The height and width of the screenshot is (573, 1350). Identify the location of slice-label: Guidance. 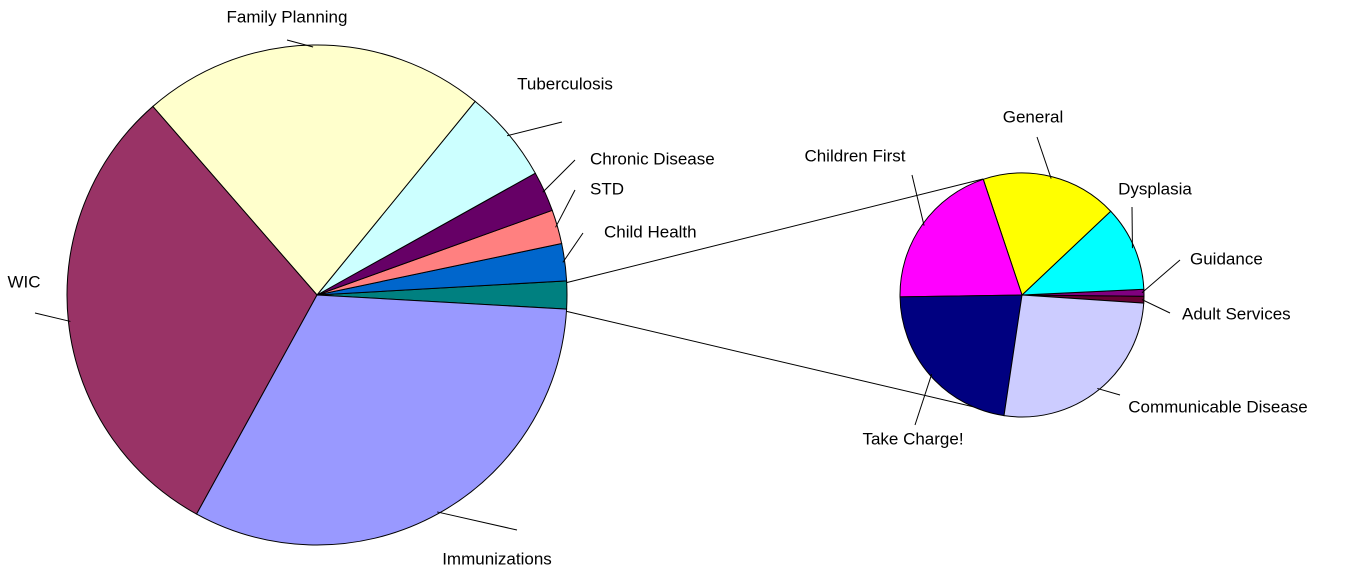
(1226, 258).